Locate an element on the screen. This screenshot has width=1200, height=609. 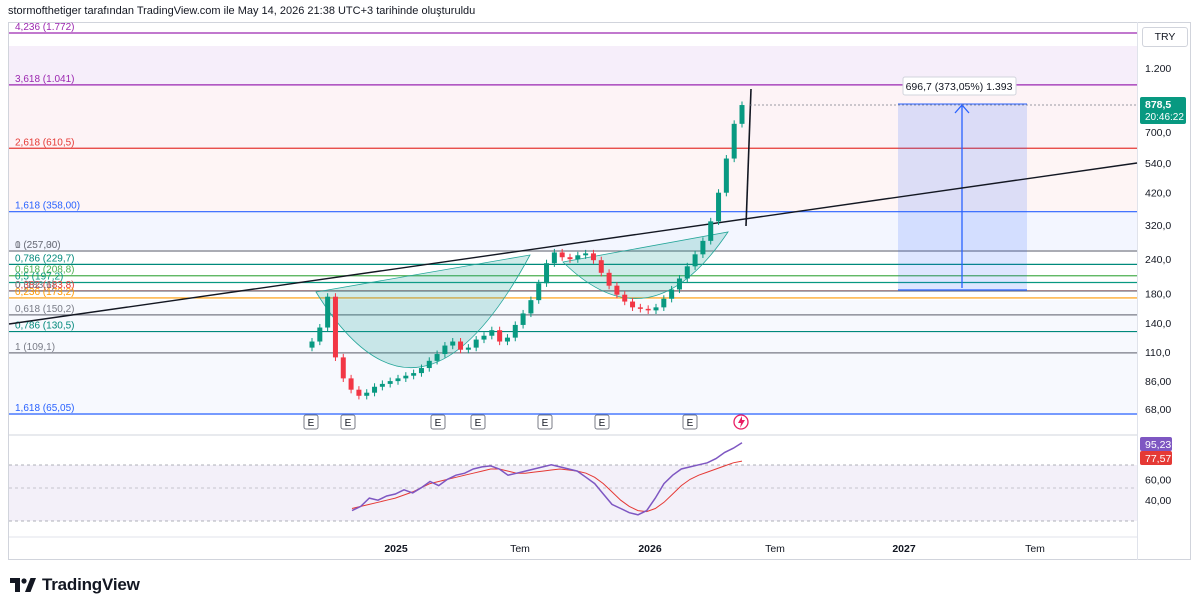
change-value: +152,0 (+20,92%) is located at coordinates (493, 35).